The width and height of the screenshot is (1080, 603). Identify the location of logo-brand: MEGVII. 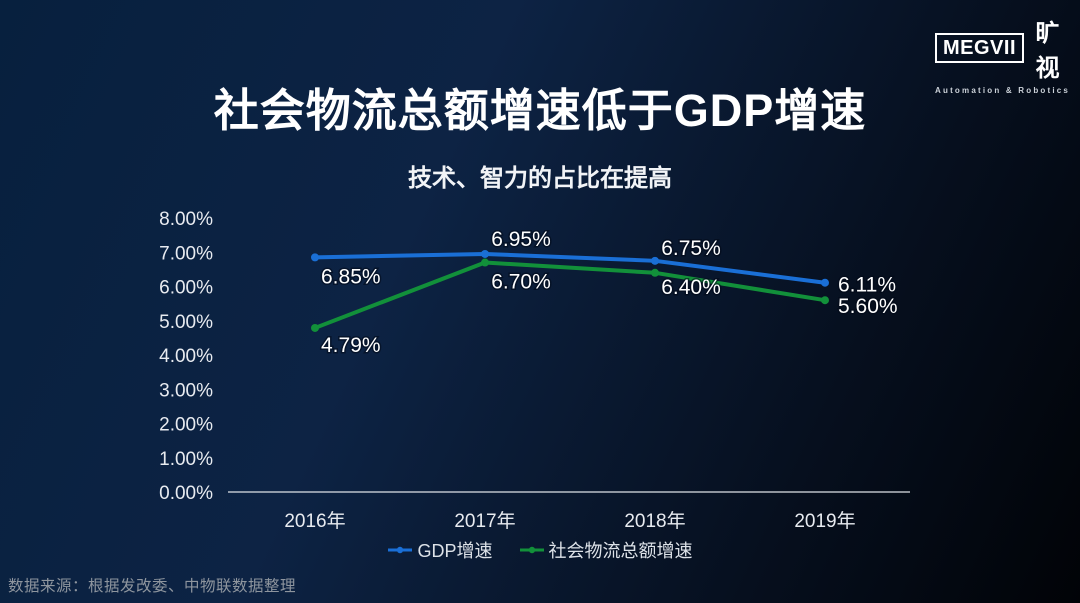
(980, 48).